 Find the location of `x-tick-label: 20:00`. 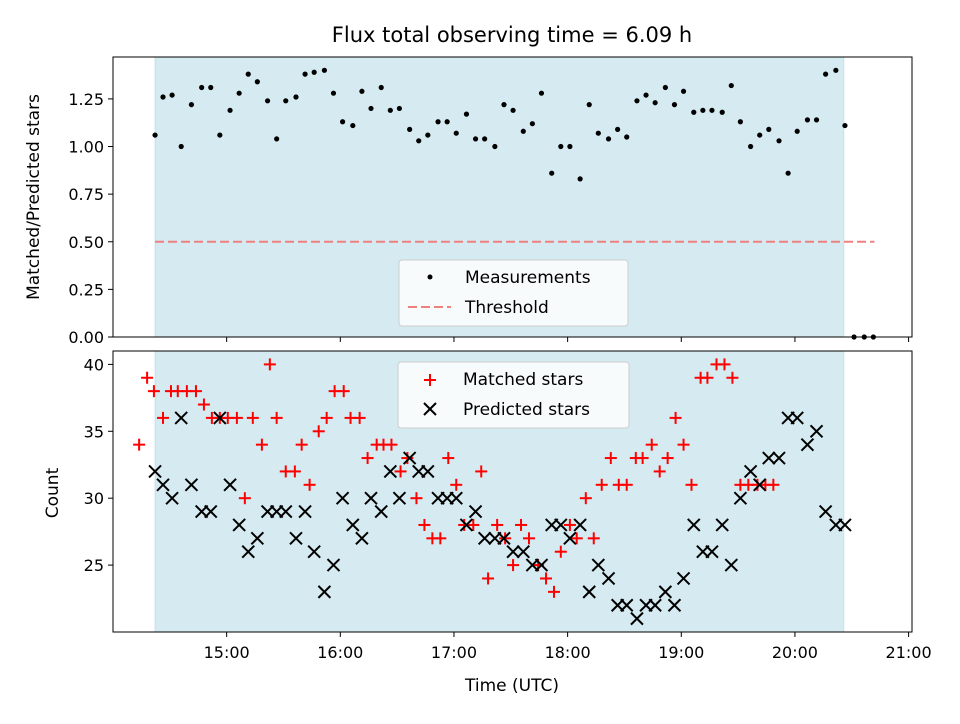

x-tick-label: 20:00 is located at coordinates (795, 652).